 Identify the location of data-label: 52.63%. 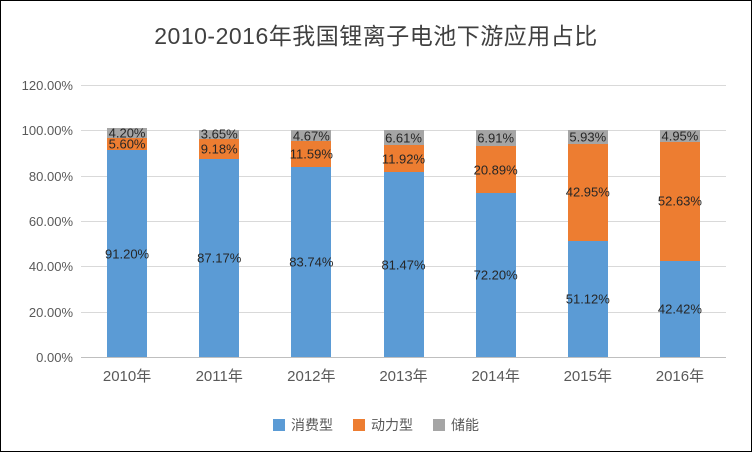
(679, 201).